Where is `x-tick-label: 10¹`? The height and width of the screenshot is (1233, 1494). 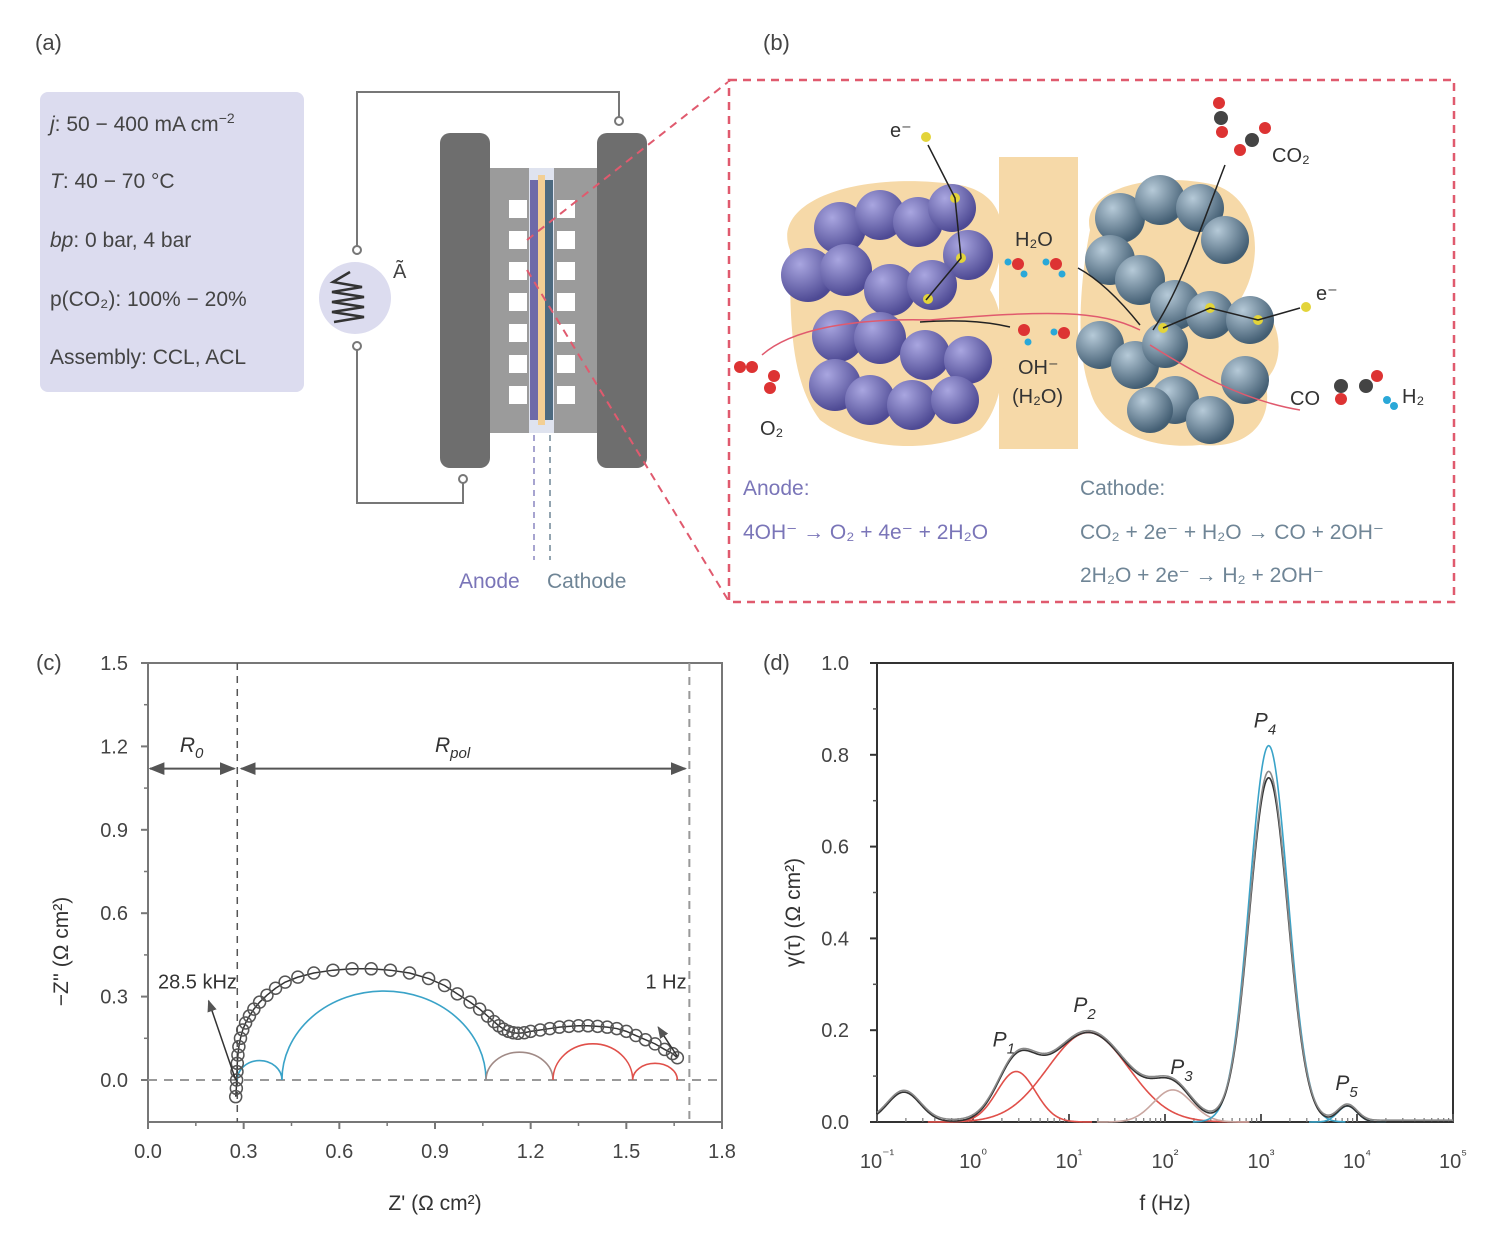 x-tick-label: 10¹ is located at coordinates (1069, 1159).